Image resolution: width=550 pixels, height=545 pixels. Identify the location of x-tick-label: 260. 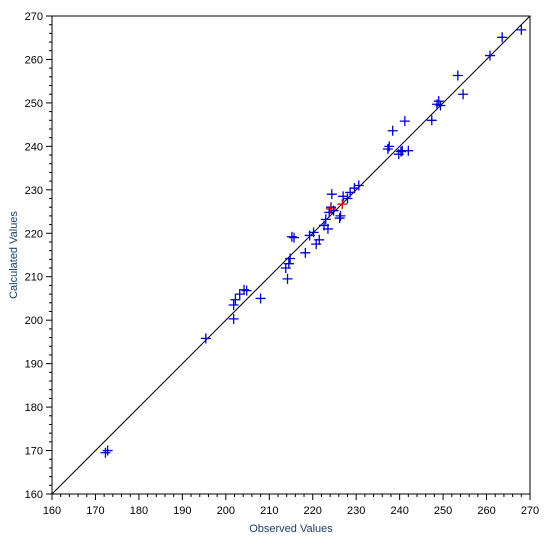
(486, 511).